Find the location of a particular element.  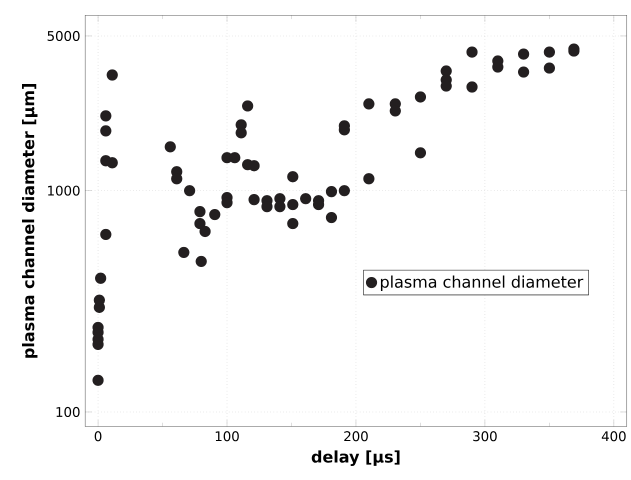

x-tick-label: 300 is located at coordinates (485, 436).